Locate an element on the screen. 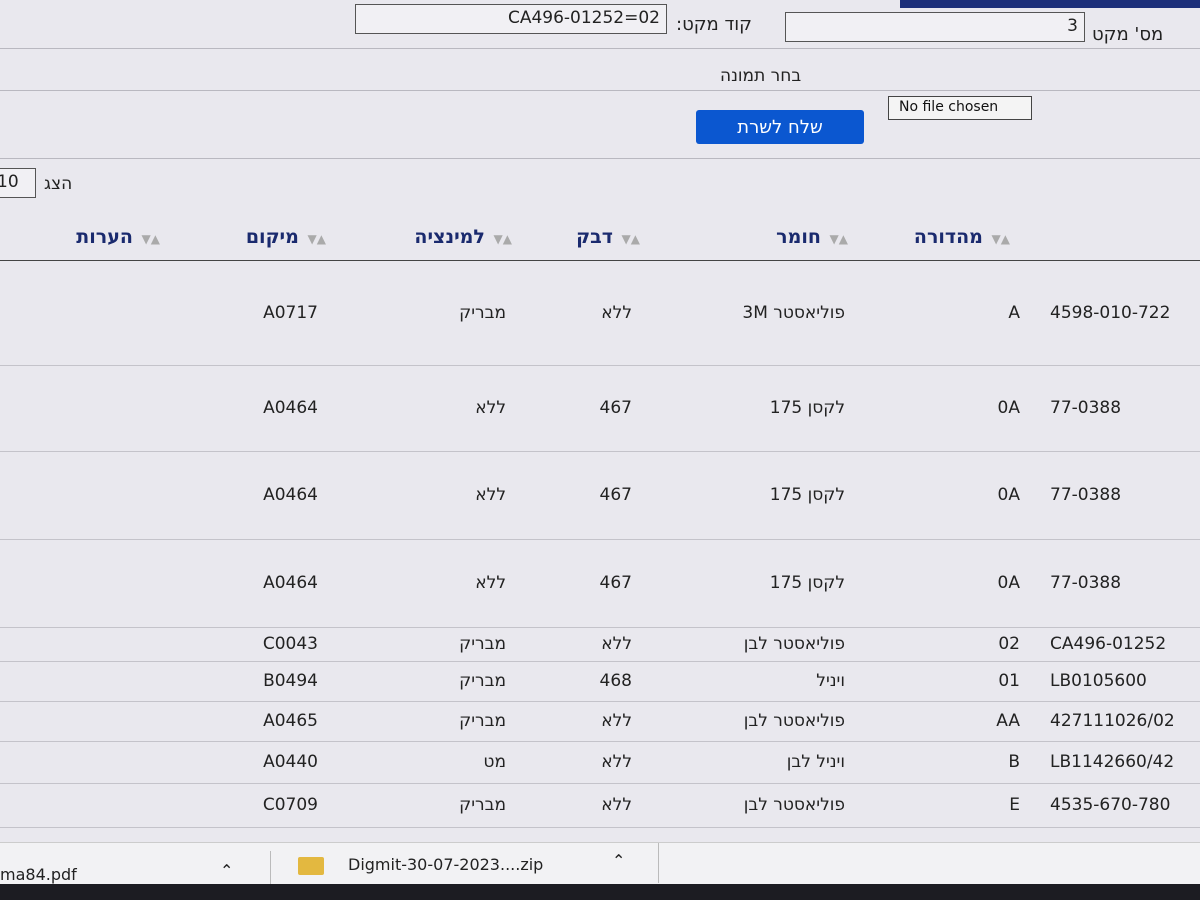  table-row: 427111026/02 AA פוליאסטר לבן ללא מבריק A0465 is located at coordinates (600, 722).